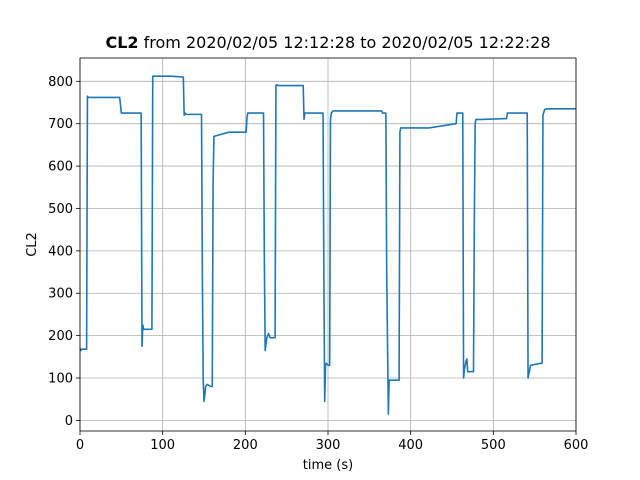 The height and width of the screenshot is (480, 640). I want to click on y-tick-label: 800, so click(60, 82).